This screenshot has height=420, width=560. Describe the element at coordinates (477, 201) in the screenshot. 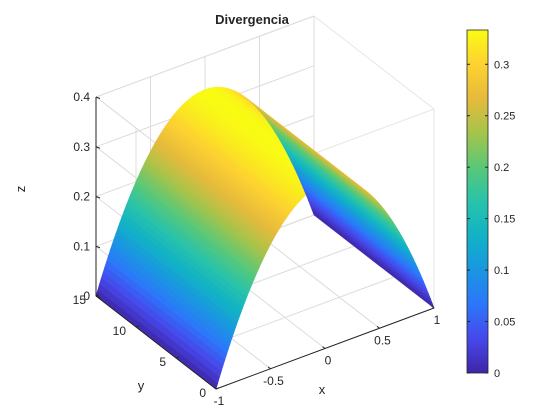

I see `colorbar-gradient` at that location.